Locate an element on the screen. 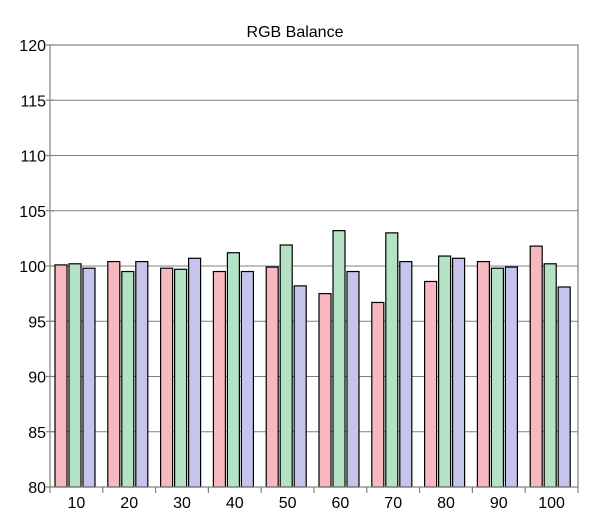  x-tick-label: 60 is located at coordinates (341, 503).